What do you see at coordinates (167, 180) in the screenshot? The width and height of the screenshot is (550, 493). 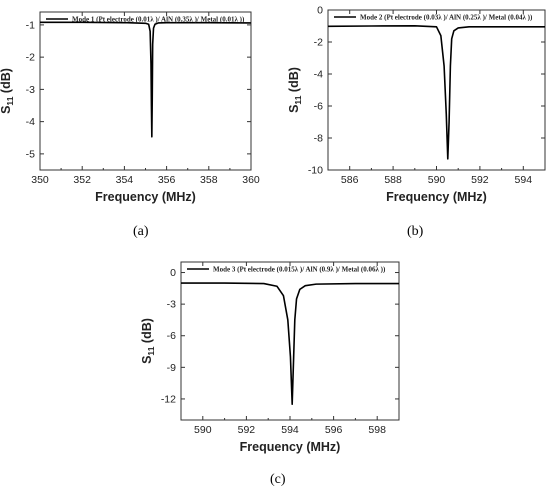 I see `x-tick-label: 356` at bounding box center [167, 180].